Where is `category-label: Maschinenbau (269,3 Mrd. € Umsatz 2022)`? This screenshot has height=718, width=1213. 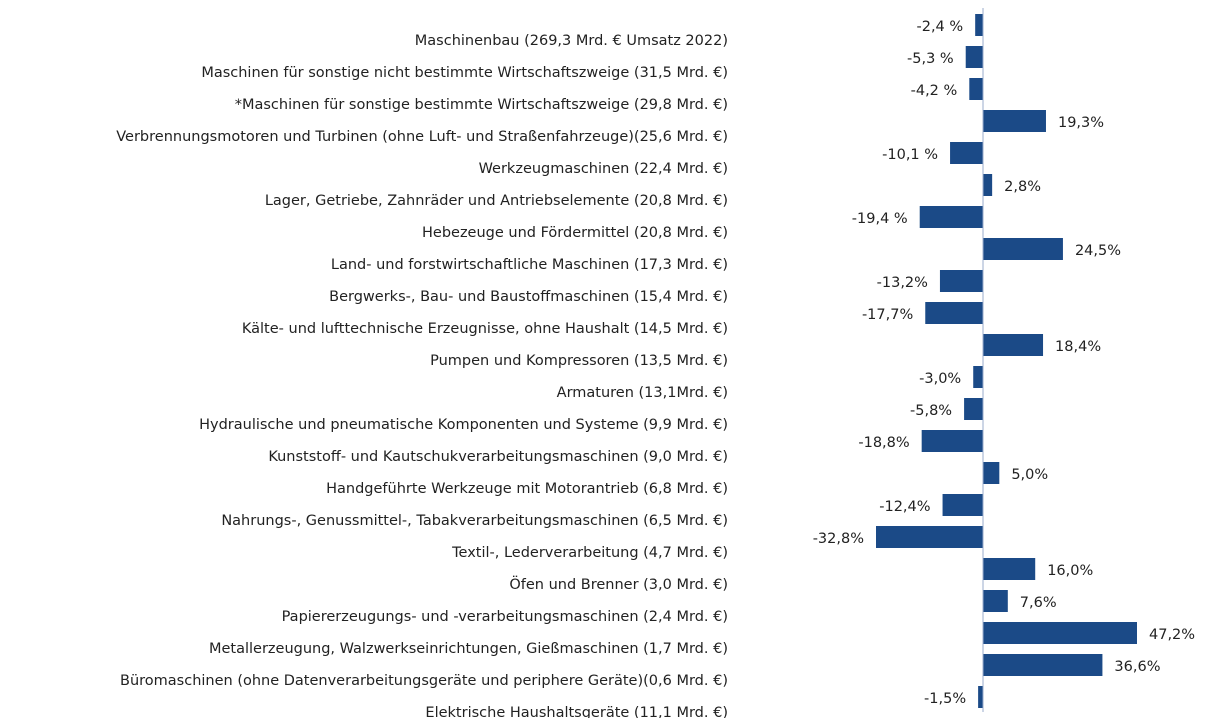 category-label: Maschinenbau (269,3 Mrd. € Umsatz 2022) is located at coordinates (571, 41).